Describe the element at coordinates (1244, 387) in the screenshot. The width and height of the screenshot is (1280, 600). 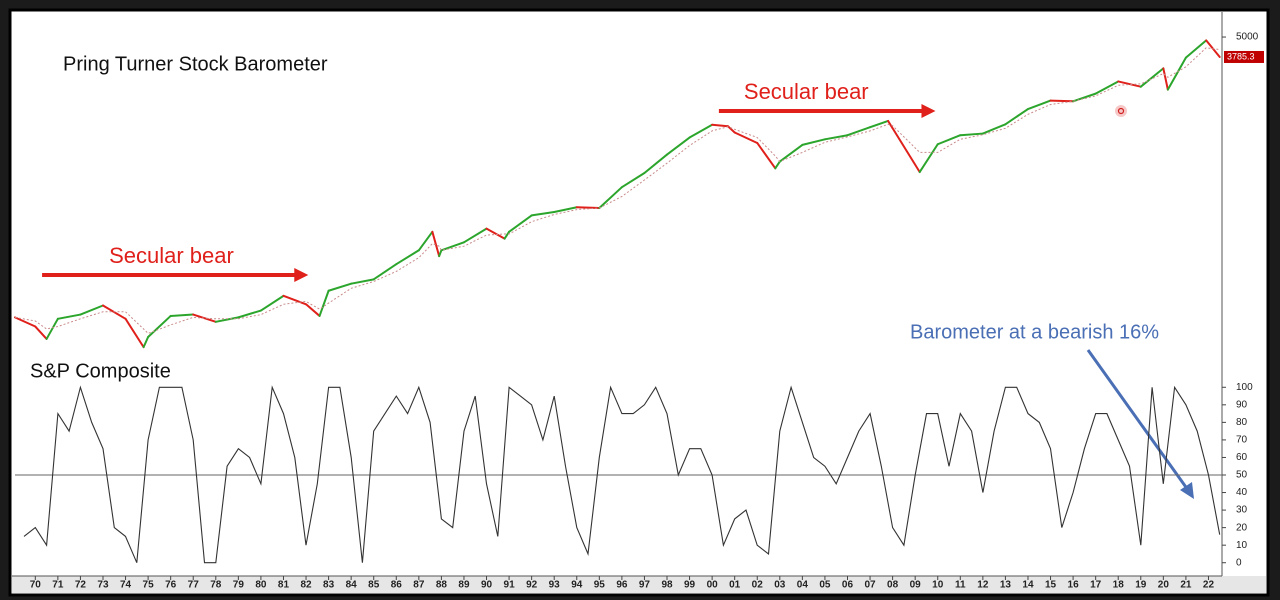
I see `y-tick-label: 100` at that location.